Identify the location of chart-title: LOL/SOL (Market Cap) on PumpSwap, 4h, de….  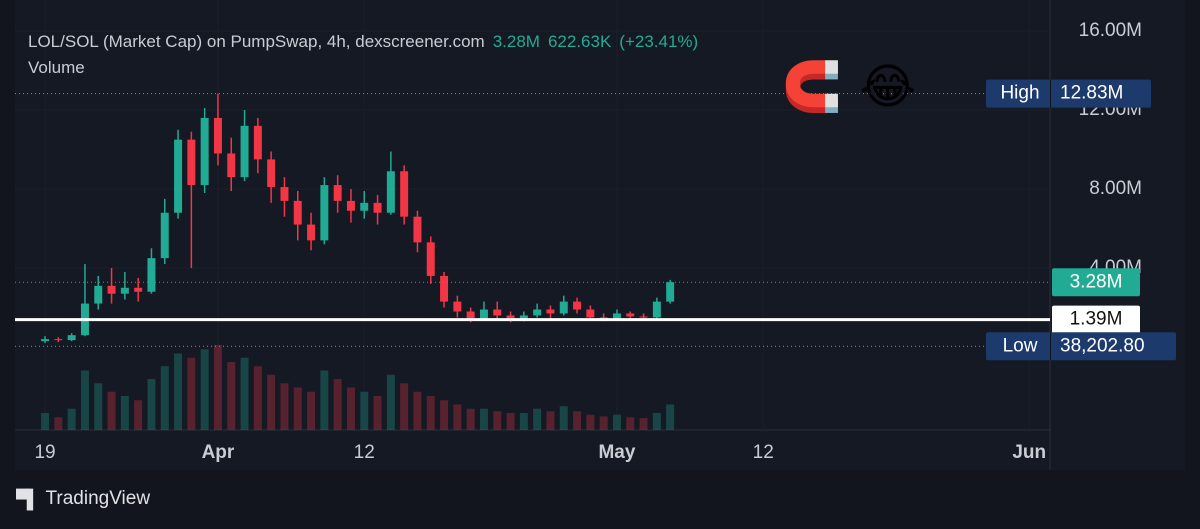
(256, 41).